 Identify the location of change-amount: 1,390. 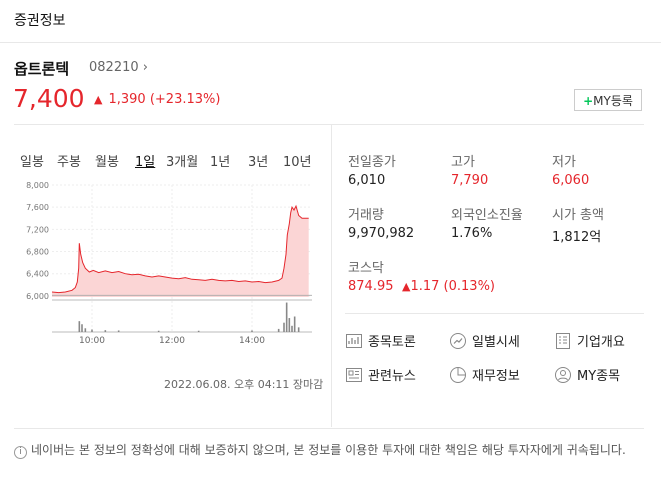
(127, 99).